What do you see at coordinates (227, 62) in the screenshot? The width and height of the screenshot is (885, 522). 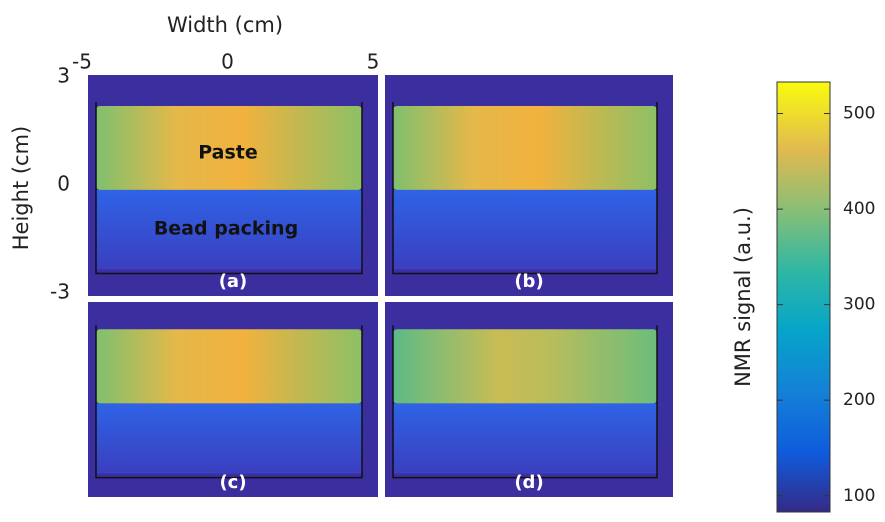 I see `x-tick-label: 0` at bounding box center [227, 62].